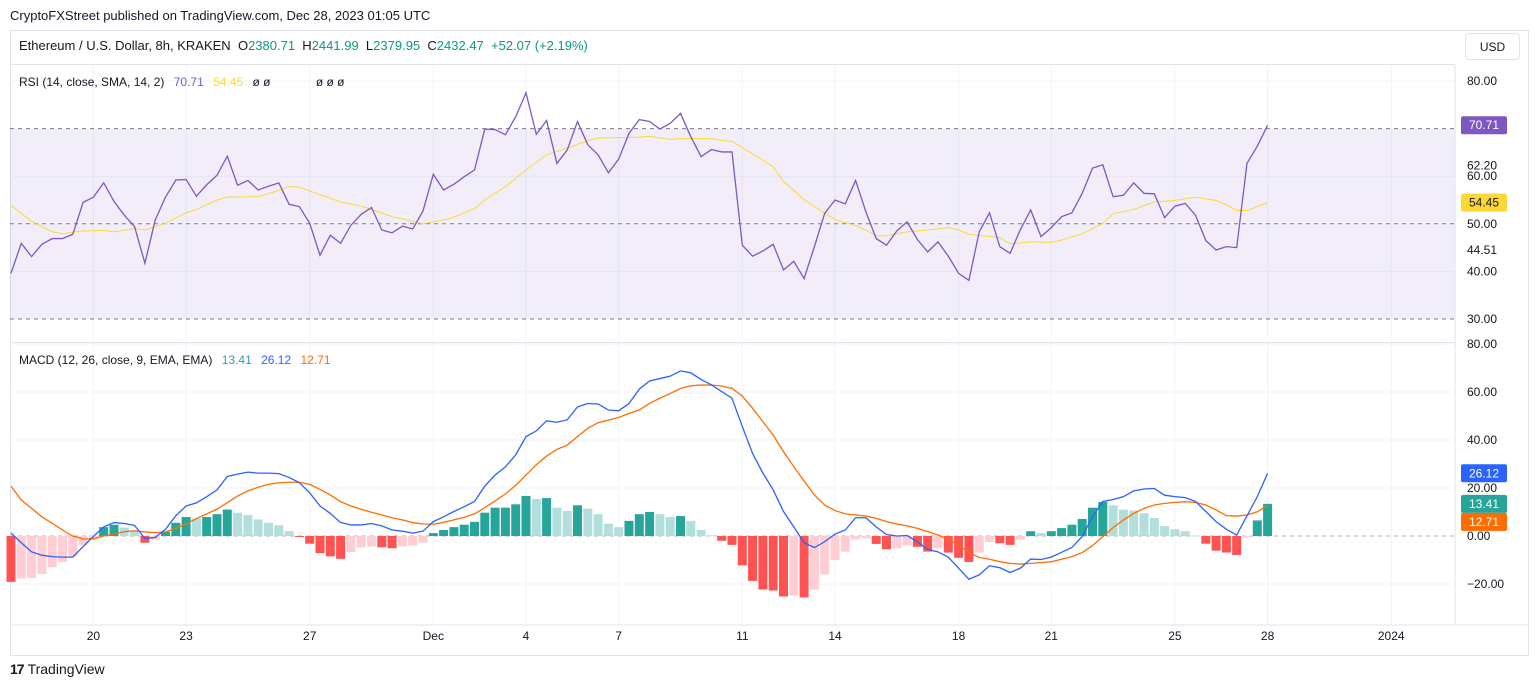 Image resolution: width=1536 pixels, height=688 pixels. Describe the element at coordinates (94, 636) in the screenshot. I see `time-axis-label: 20` at that location.